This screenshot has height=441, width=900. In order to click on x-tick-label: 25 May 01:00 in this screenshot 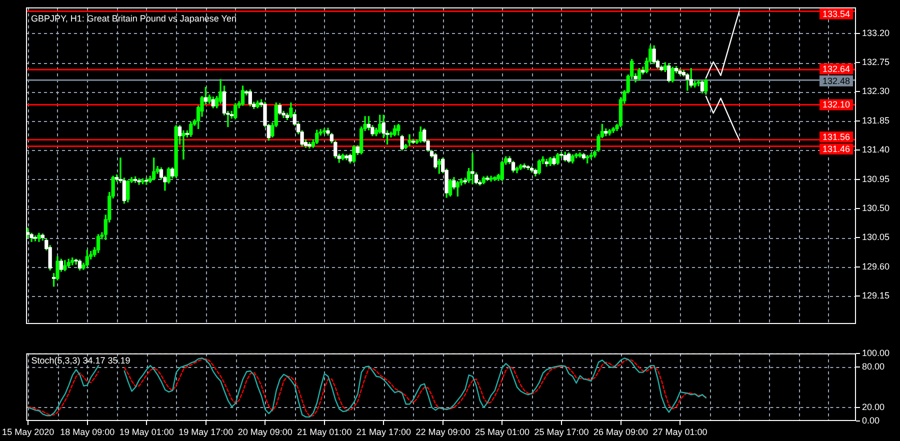, I will do `click(502, 431)`.